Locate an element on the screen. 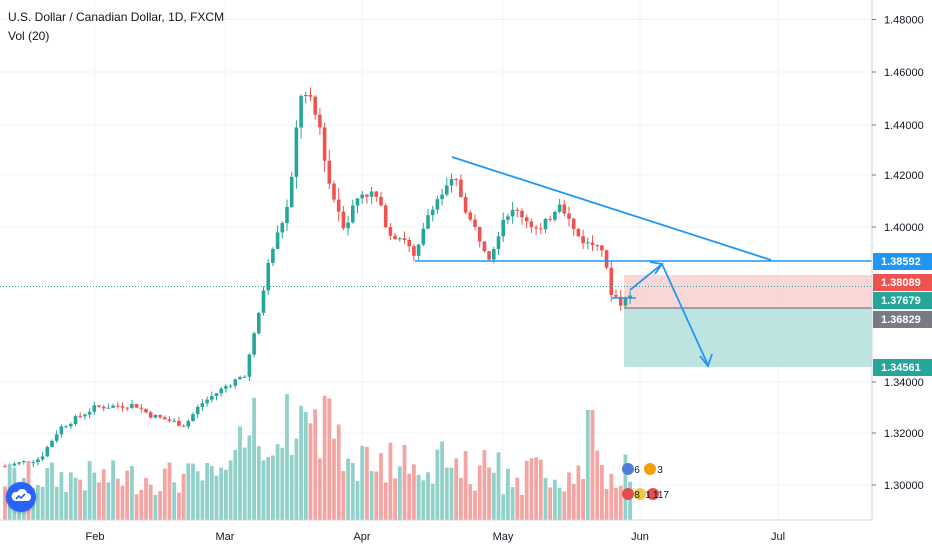  price-labels: 1.38592 1.38089 1.37679 1.36829 1.34561 is located at coordinates (902, 314).